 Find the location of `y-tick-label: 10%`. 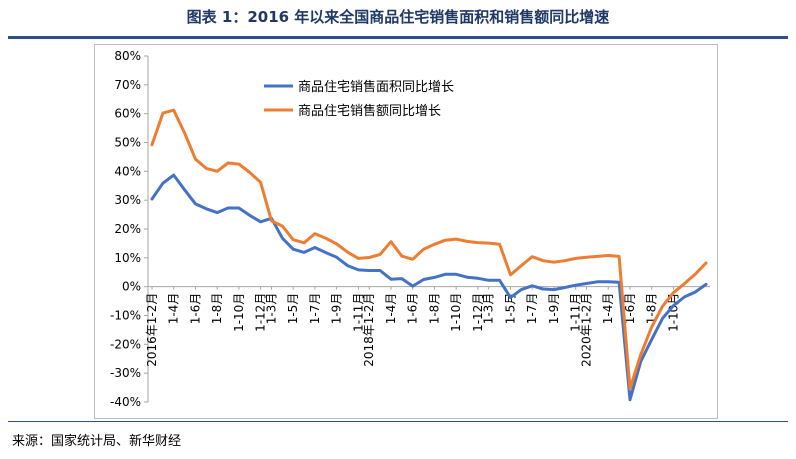

y-tick-label: 10% is located at coordinates (127, 258).